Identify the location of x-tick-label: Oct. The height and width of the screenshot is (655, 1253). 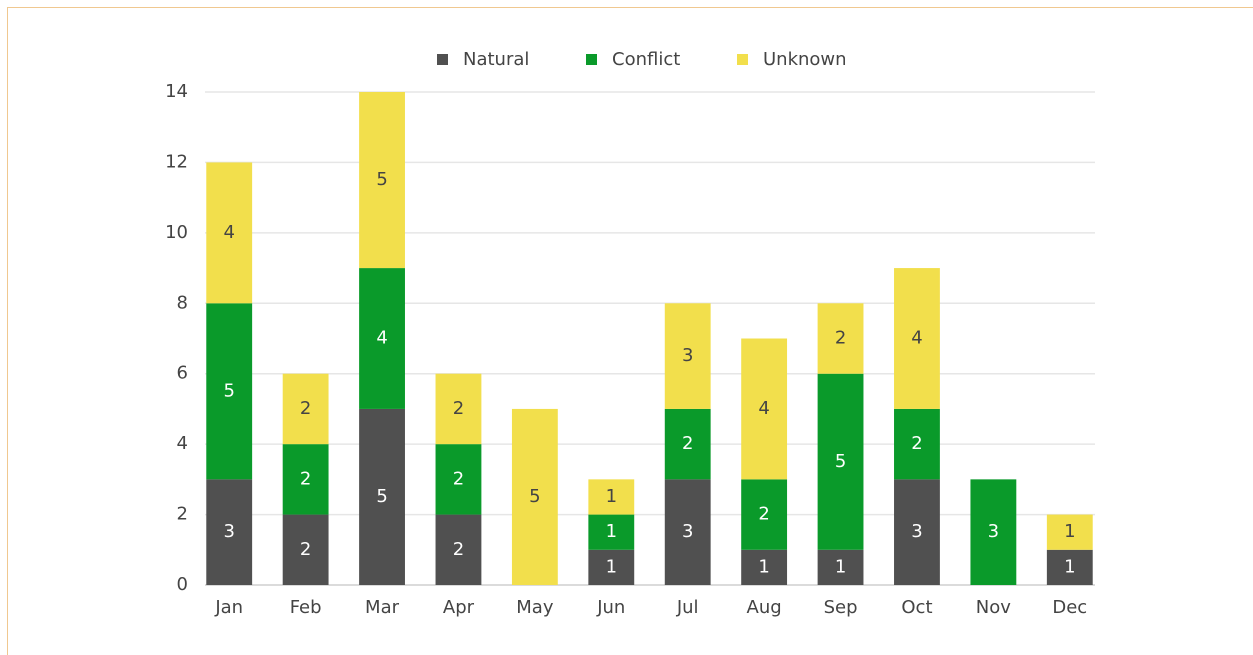
(916, 607).